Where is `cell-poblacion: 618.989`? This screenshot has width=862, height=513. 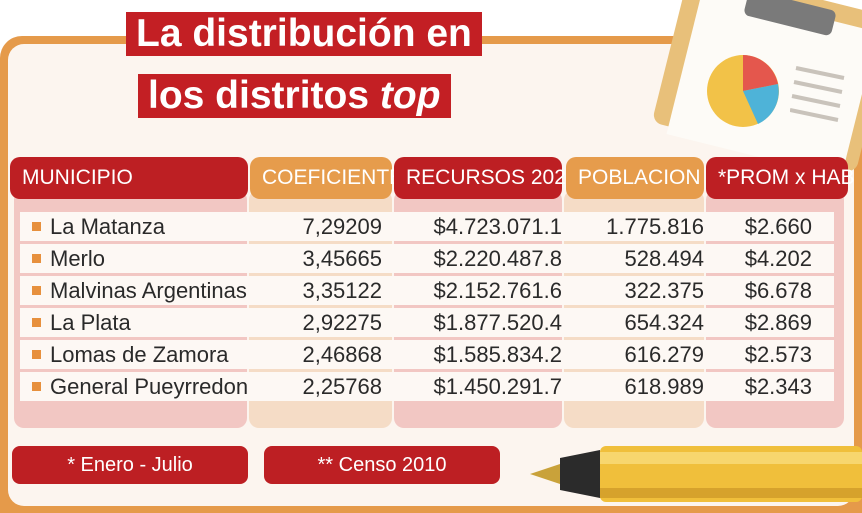
cell-poblacion: 618.989 is located at coordinates (664, 386).